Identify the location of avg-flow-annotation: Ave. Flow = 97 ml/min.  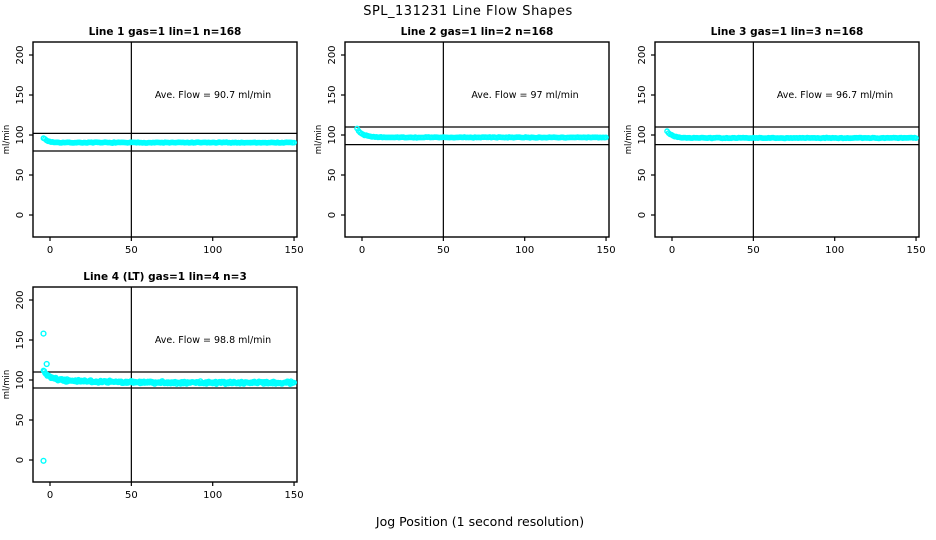
(524, 95).